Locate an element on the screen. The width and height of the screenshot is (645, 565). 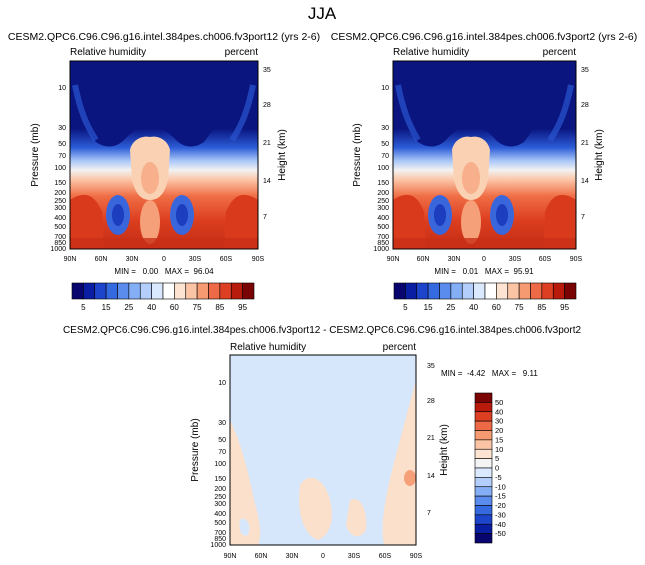
panel-3-ylabel: Pressure (mb) is located at coordinates (195, 449).